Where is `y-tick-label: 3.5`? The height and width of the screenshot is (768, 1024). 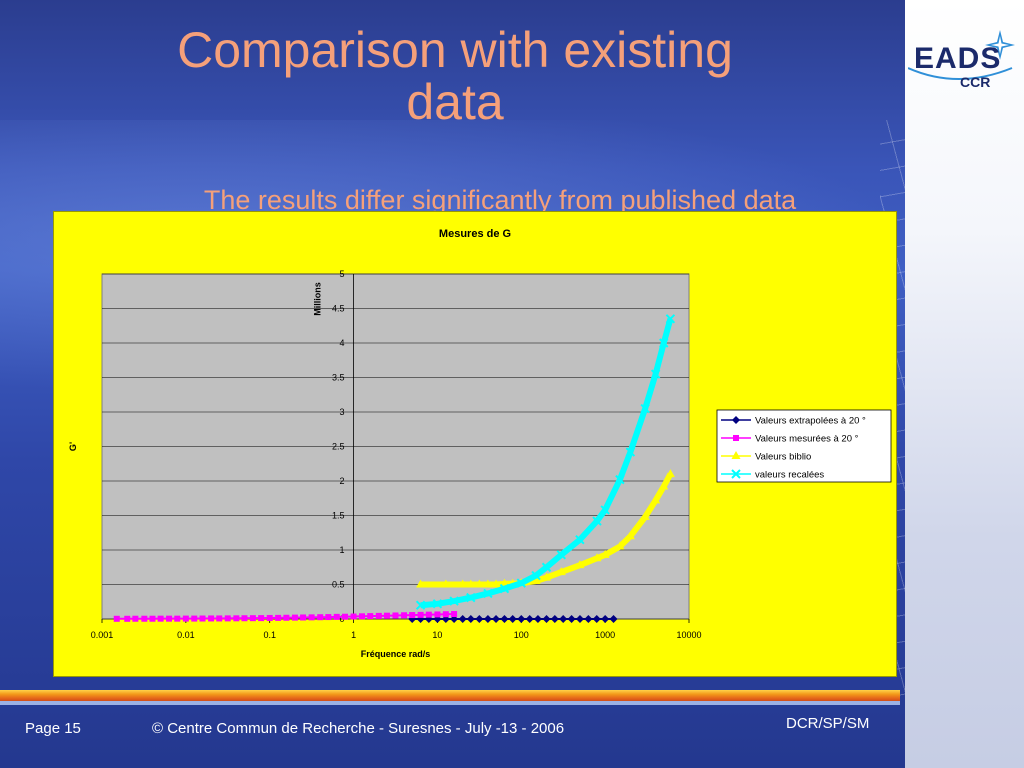
y-tick-label: 3.5 is located at coordinates (338, 378).